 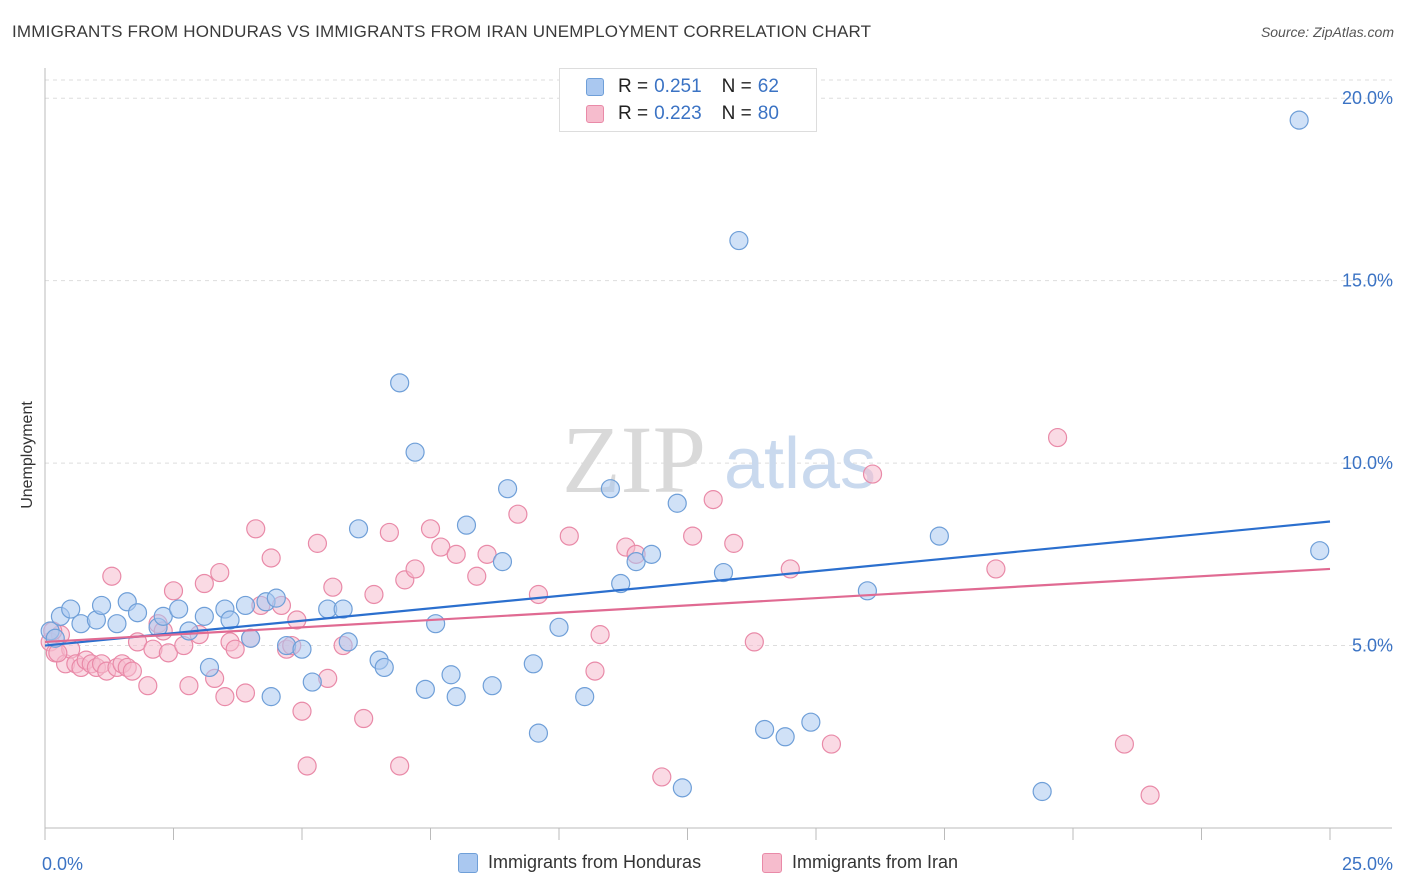 I want to click on legend-n-value: 80, so click(x=768, y=113).